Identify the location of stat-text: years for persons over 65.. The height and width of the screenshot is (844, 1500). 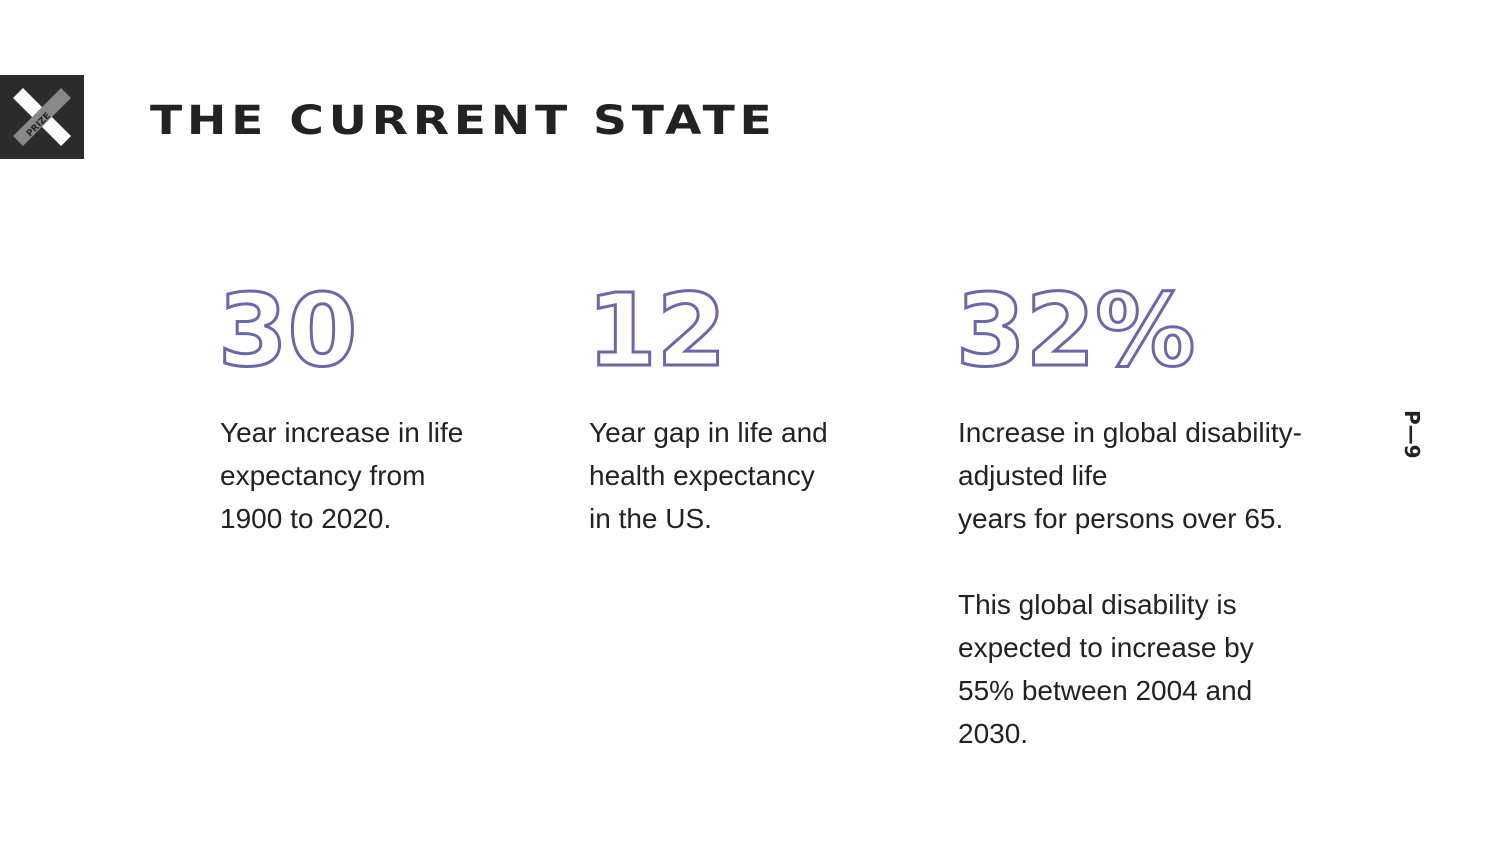
(1121, 518).